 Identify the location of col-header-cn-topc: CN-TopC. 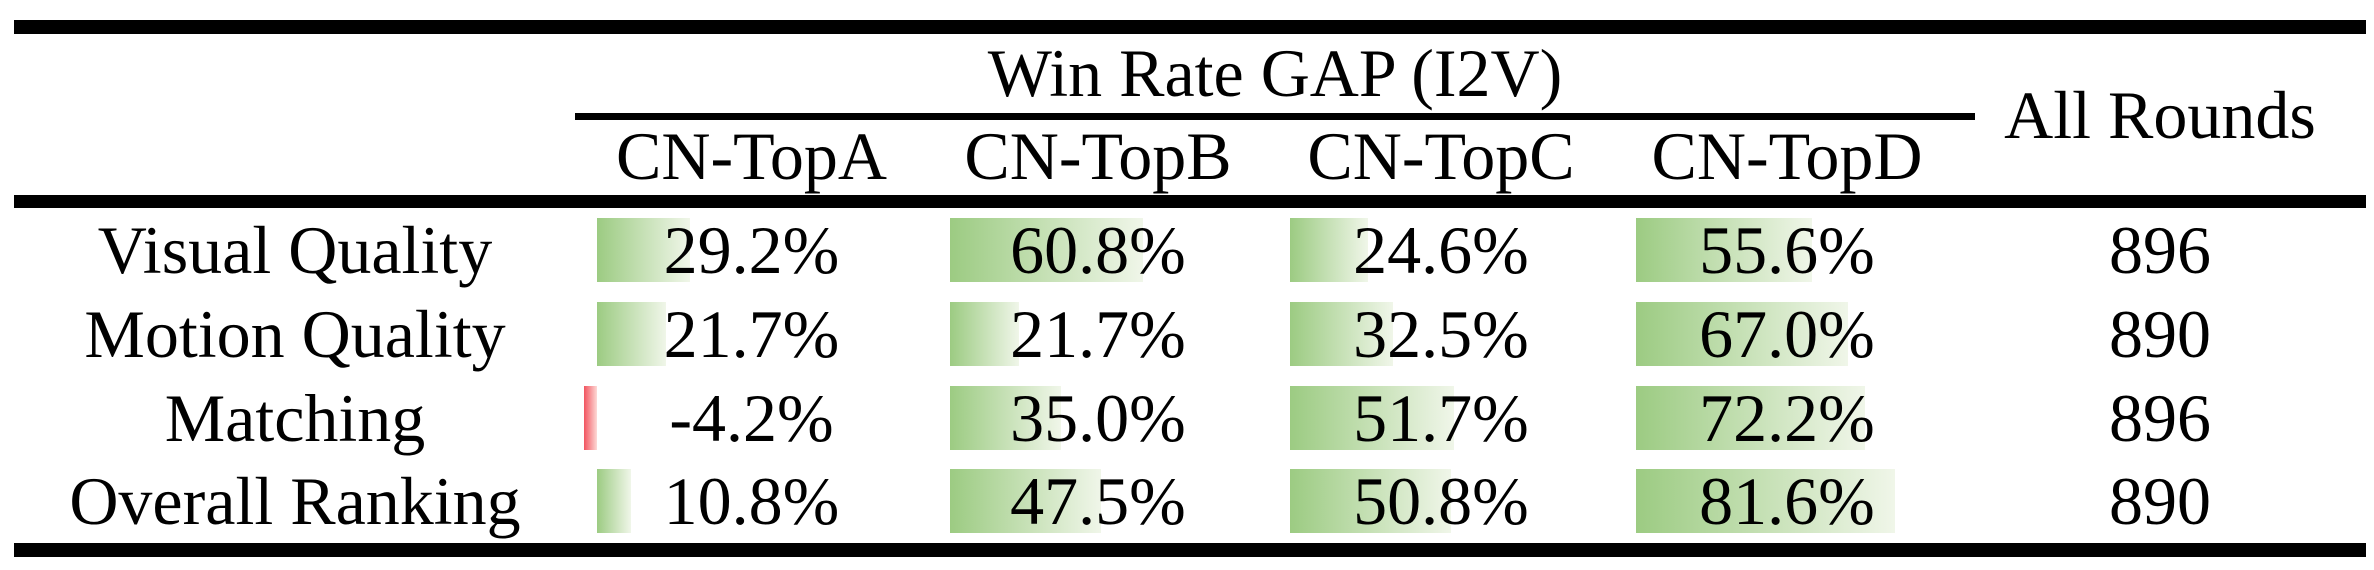
(1441, 155).